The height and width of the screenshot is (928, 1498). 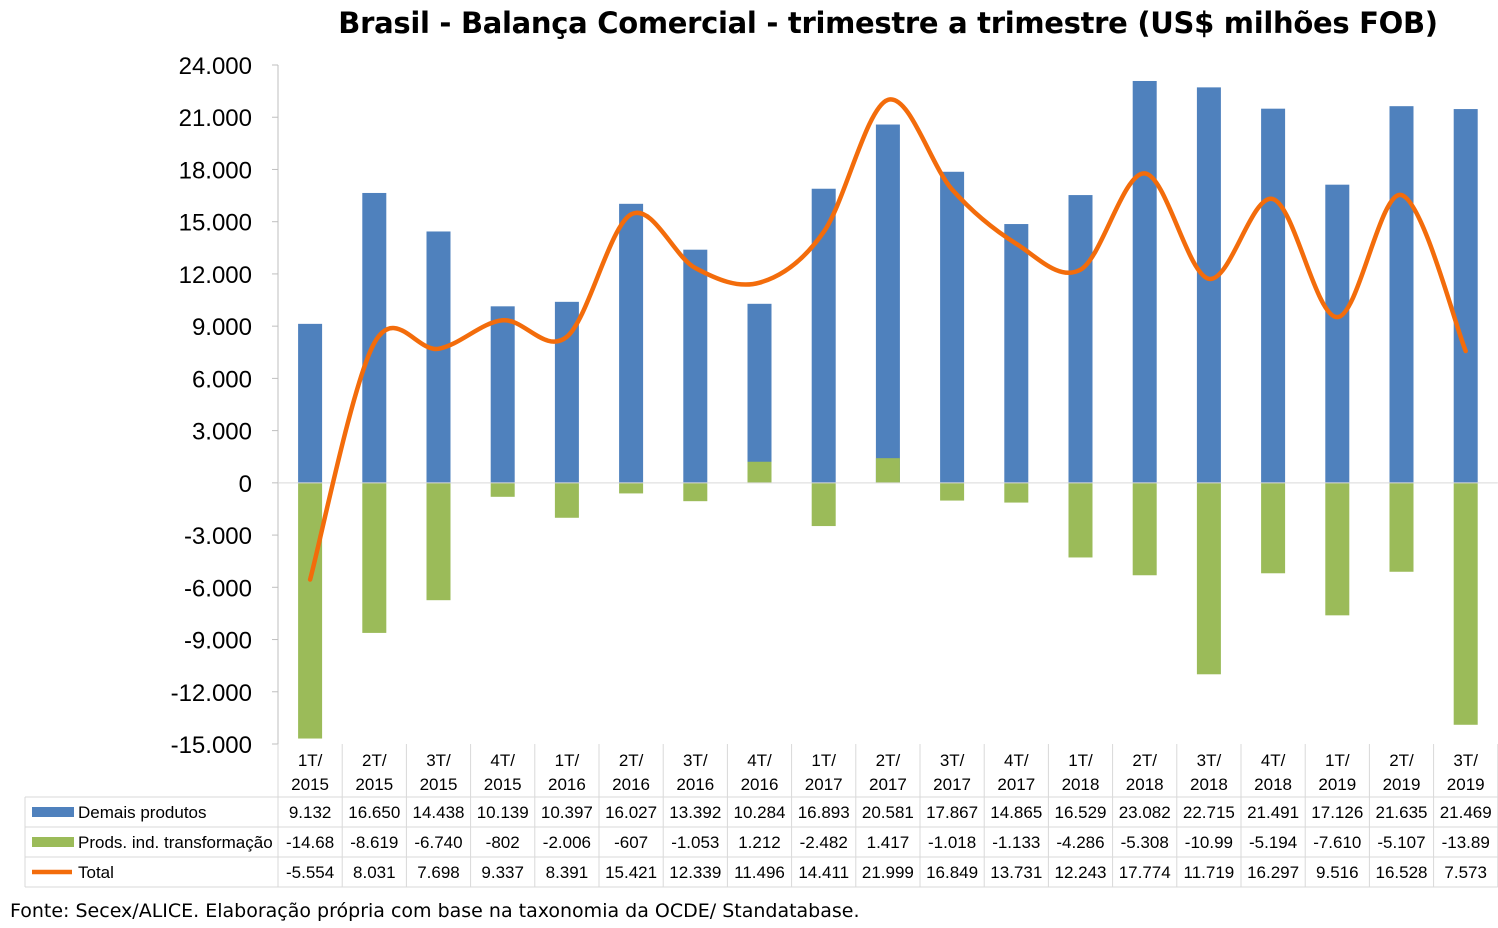 What do you see at coordinates (503, 842) in the screenshot?
I see `data-table-cell: -802` at bounding box center [503, 842].